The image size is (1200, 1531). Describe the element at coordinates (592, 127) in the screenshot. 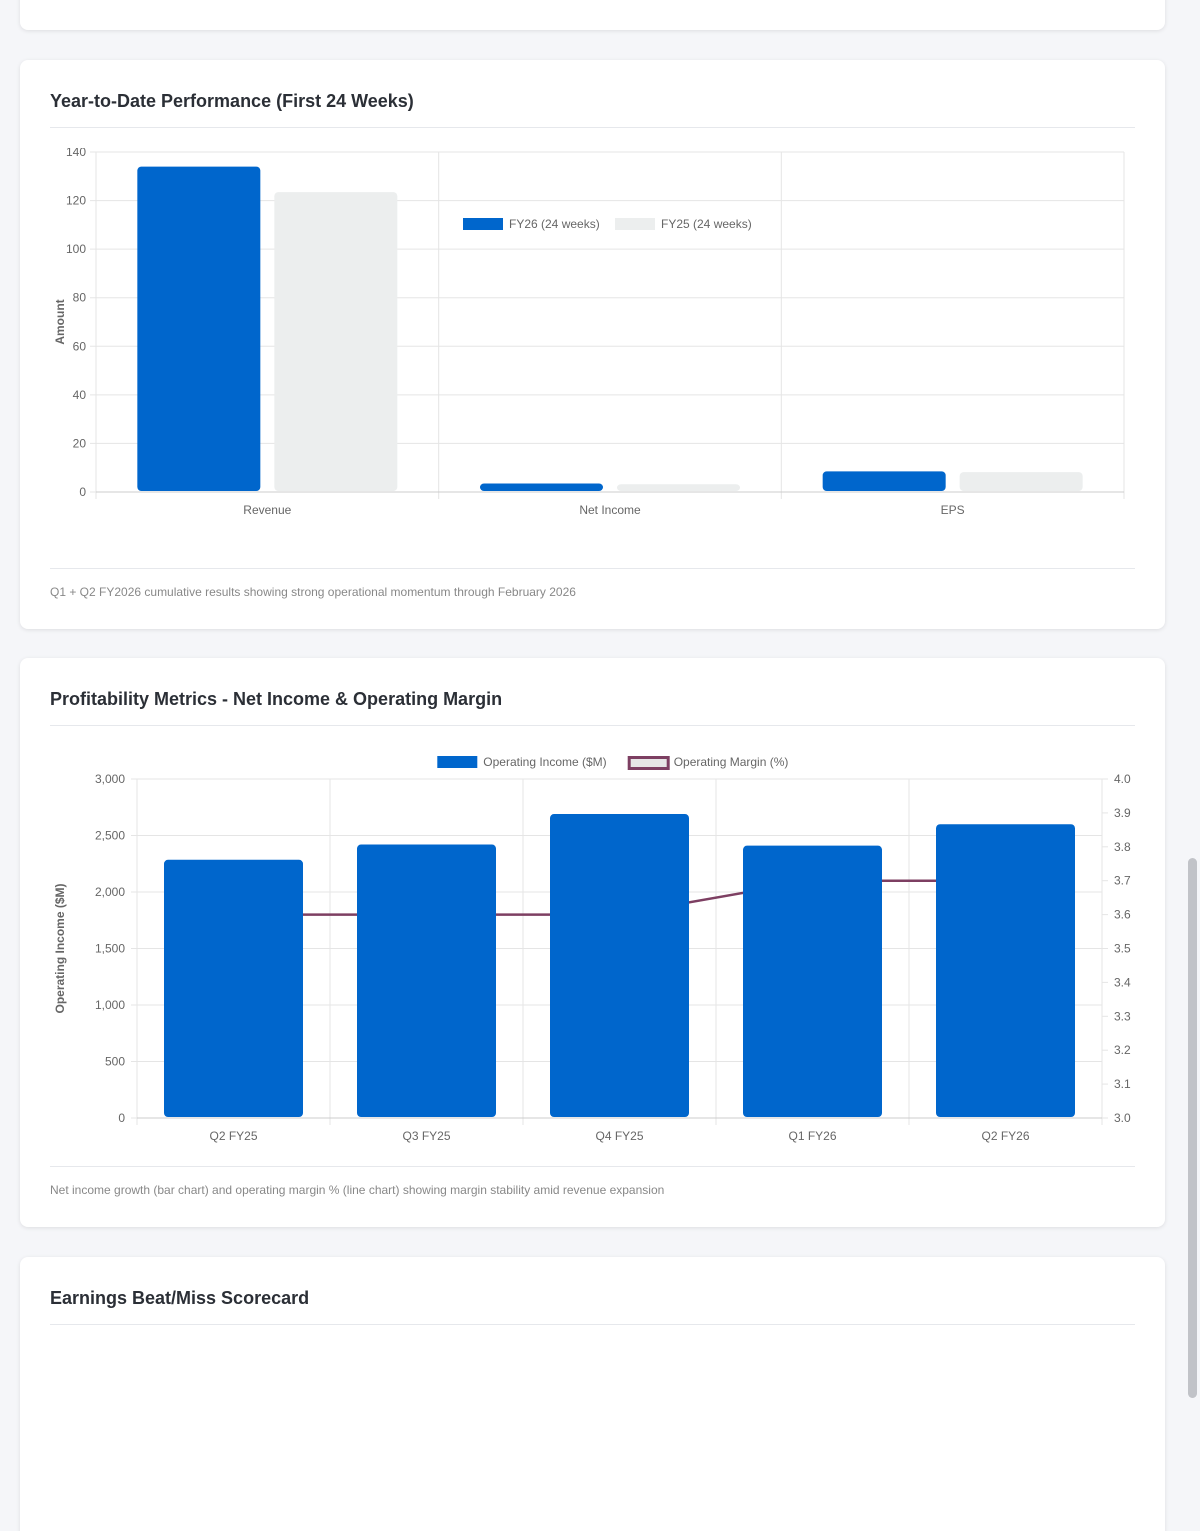

I see `ytd-card-divider` at that location.